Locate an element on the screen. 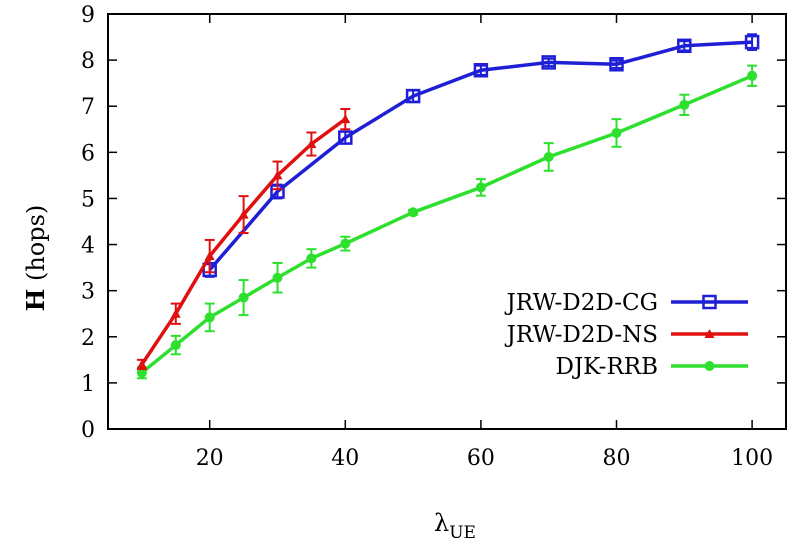 This screenshot has width=803, height=547. y-tick-label: 5 is located at coordinates (88, 199).